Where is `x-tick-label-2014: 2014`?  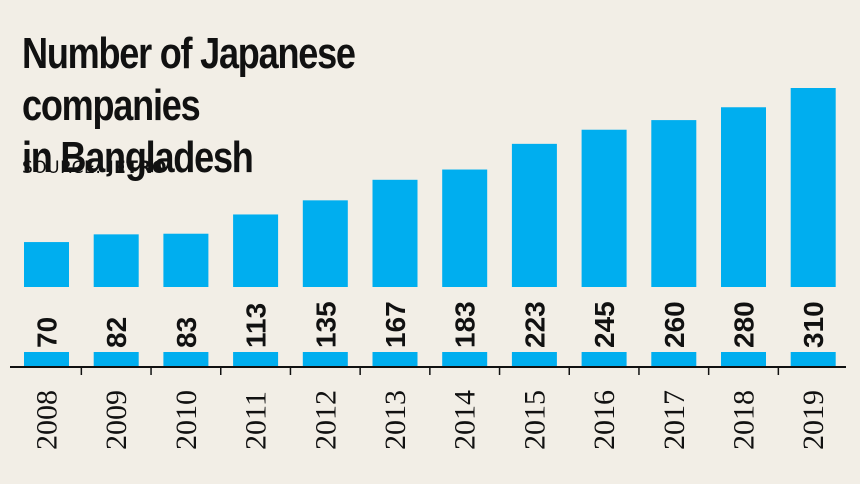 x-tick-label-2014: 2014 is located at coordinates (465, 420).